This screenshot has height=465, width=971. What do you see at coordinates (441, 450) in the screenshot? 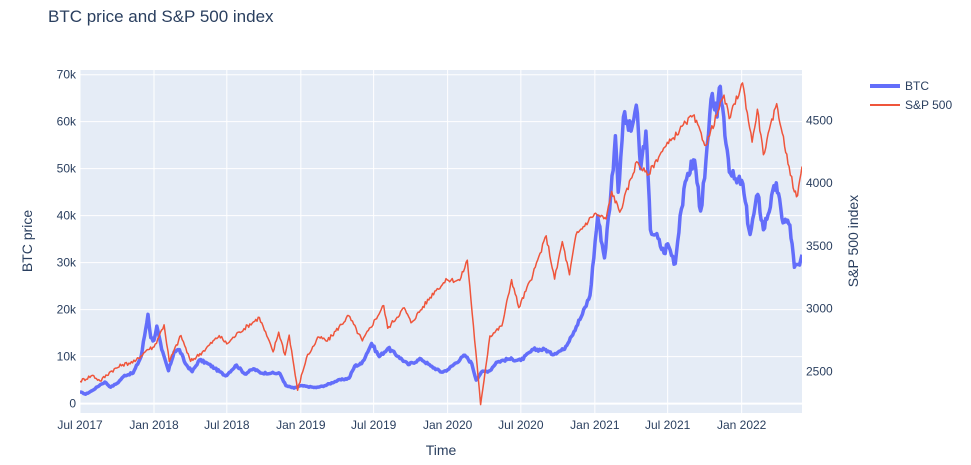
I see `x-axis-label: Time` at bounding box center [441, 450].